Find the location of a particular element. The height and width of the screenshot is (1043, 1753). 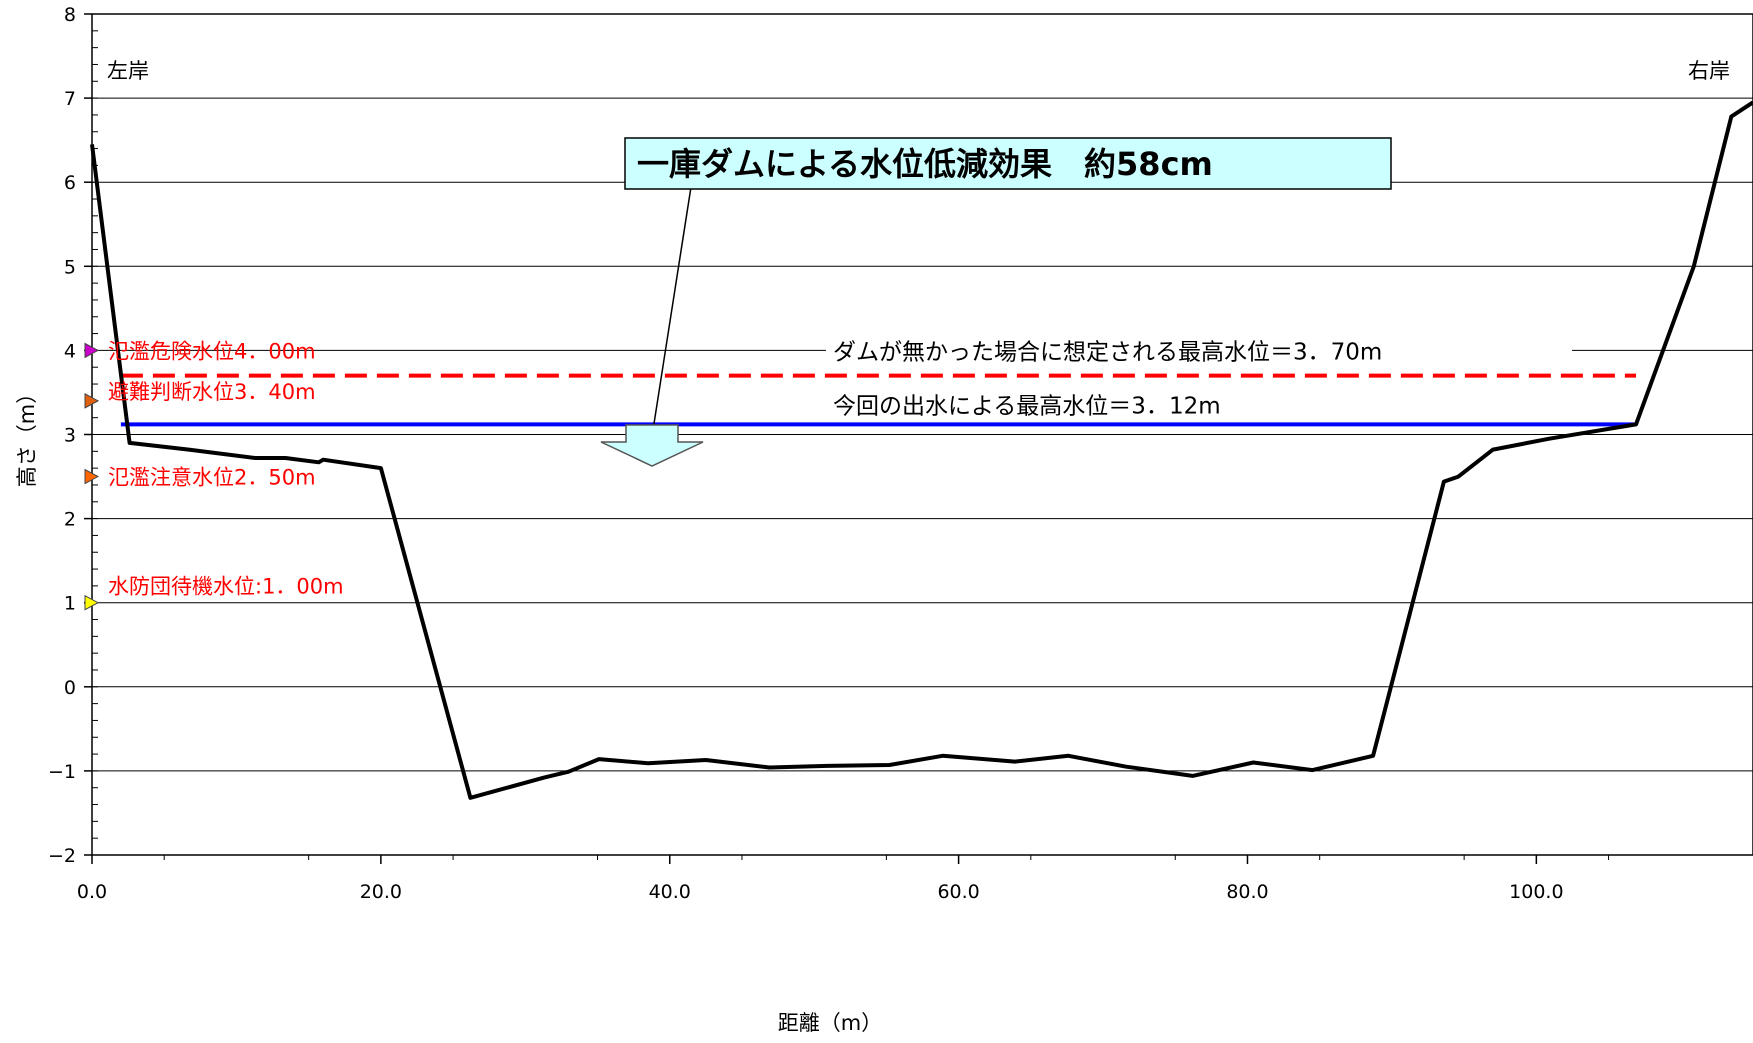

x-tick-label: 0.0 is located at coordinates (92, 892).